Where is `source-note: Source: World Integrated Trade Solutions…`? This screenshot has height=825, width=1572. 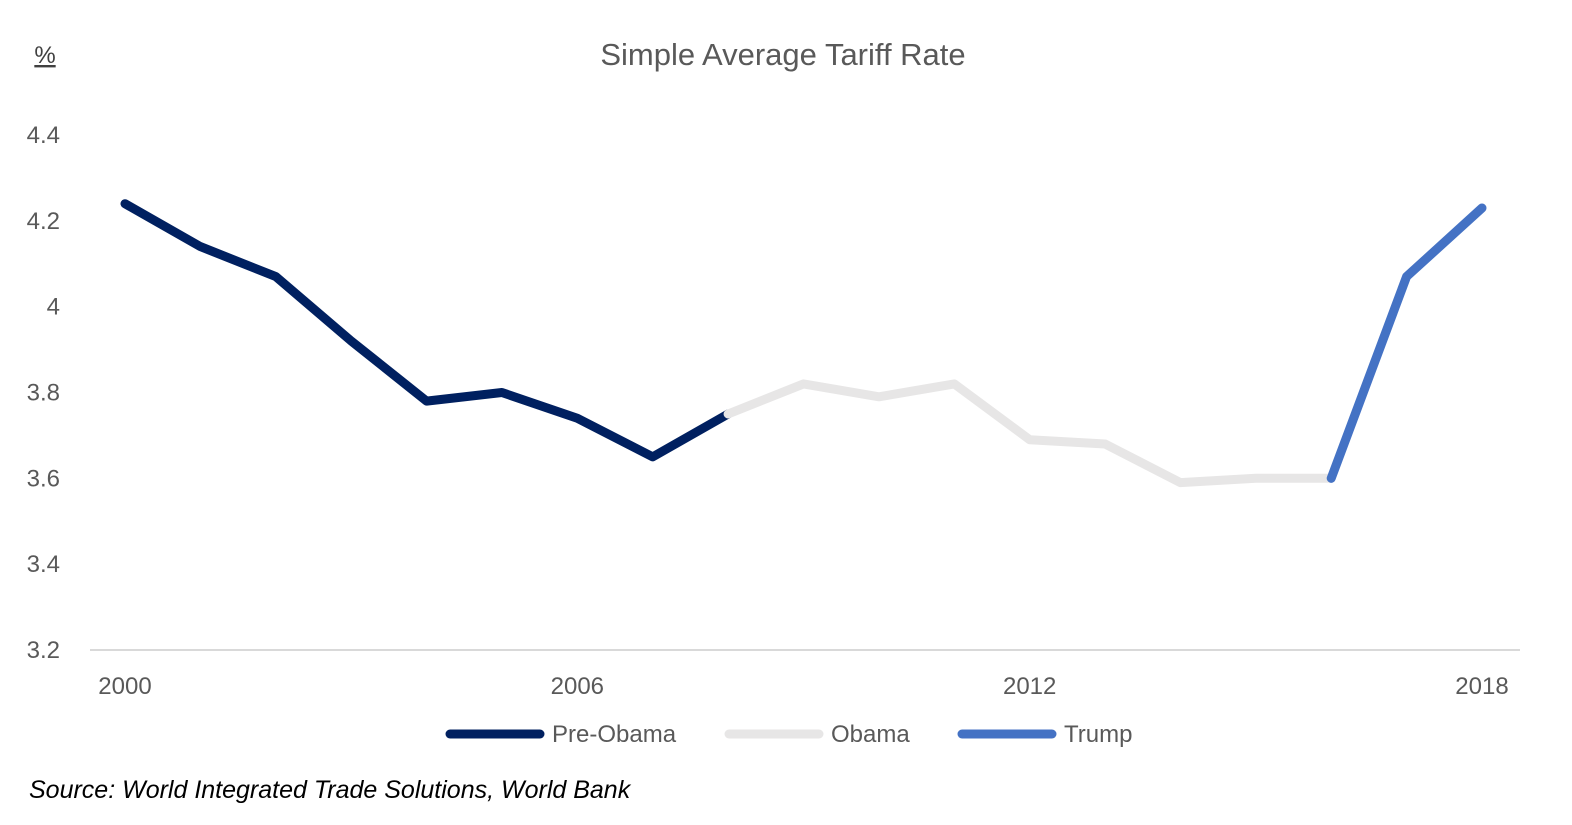 source-note: Source: World Integrated Trade Solutions… is located at coordinates (330, 790).